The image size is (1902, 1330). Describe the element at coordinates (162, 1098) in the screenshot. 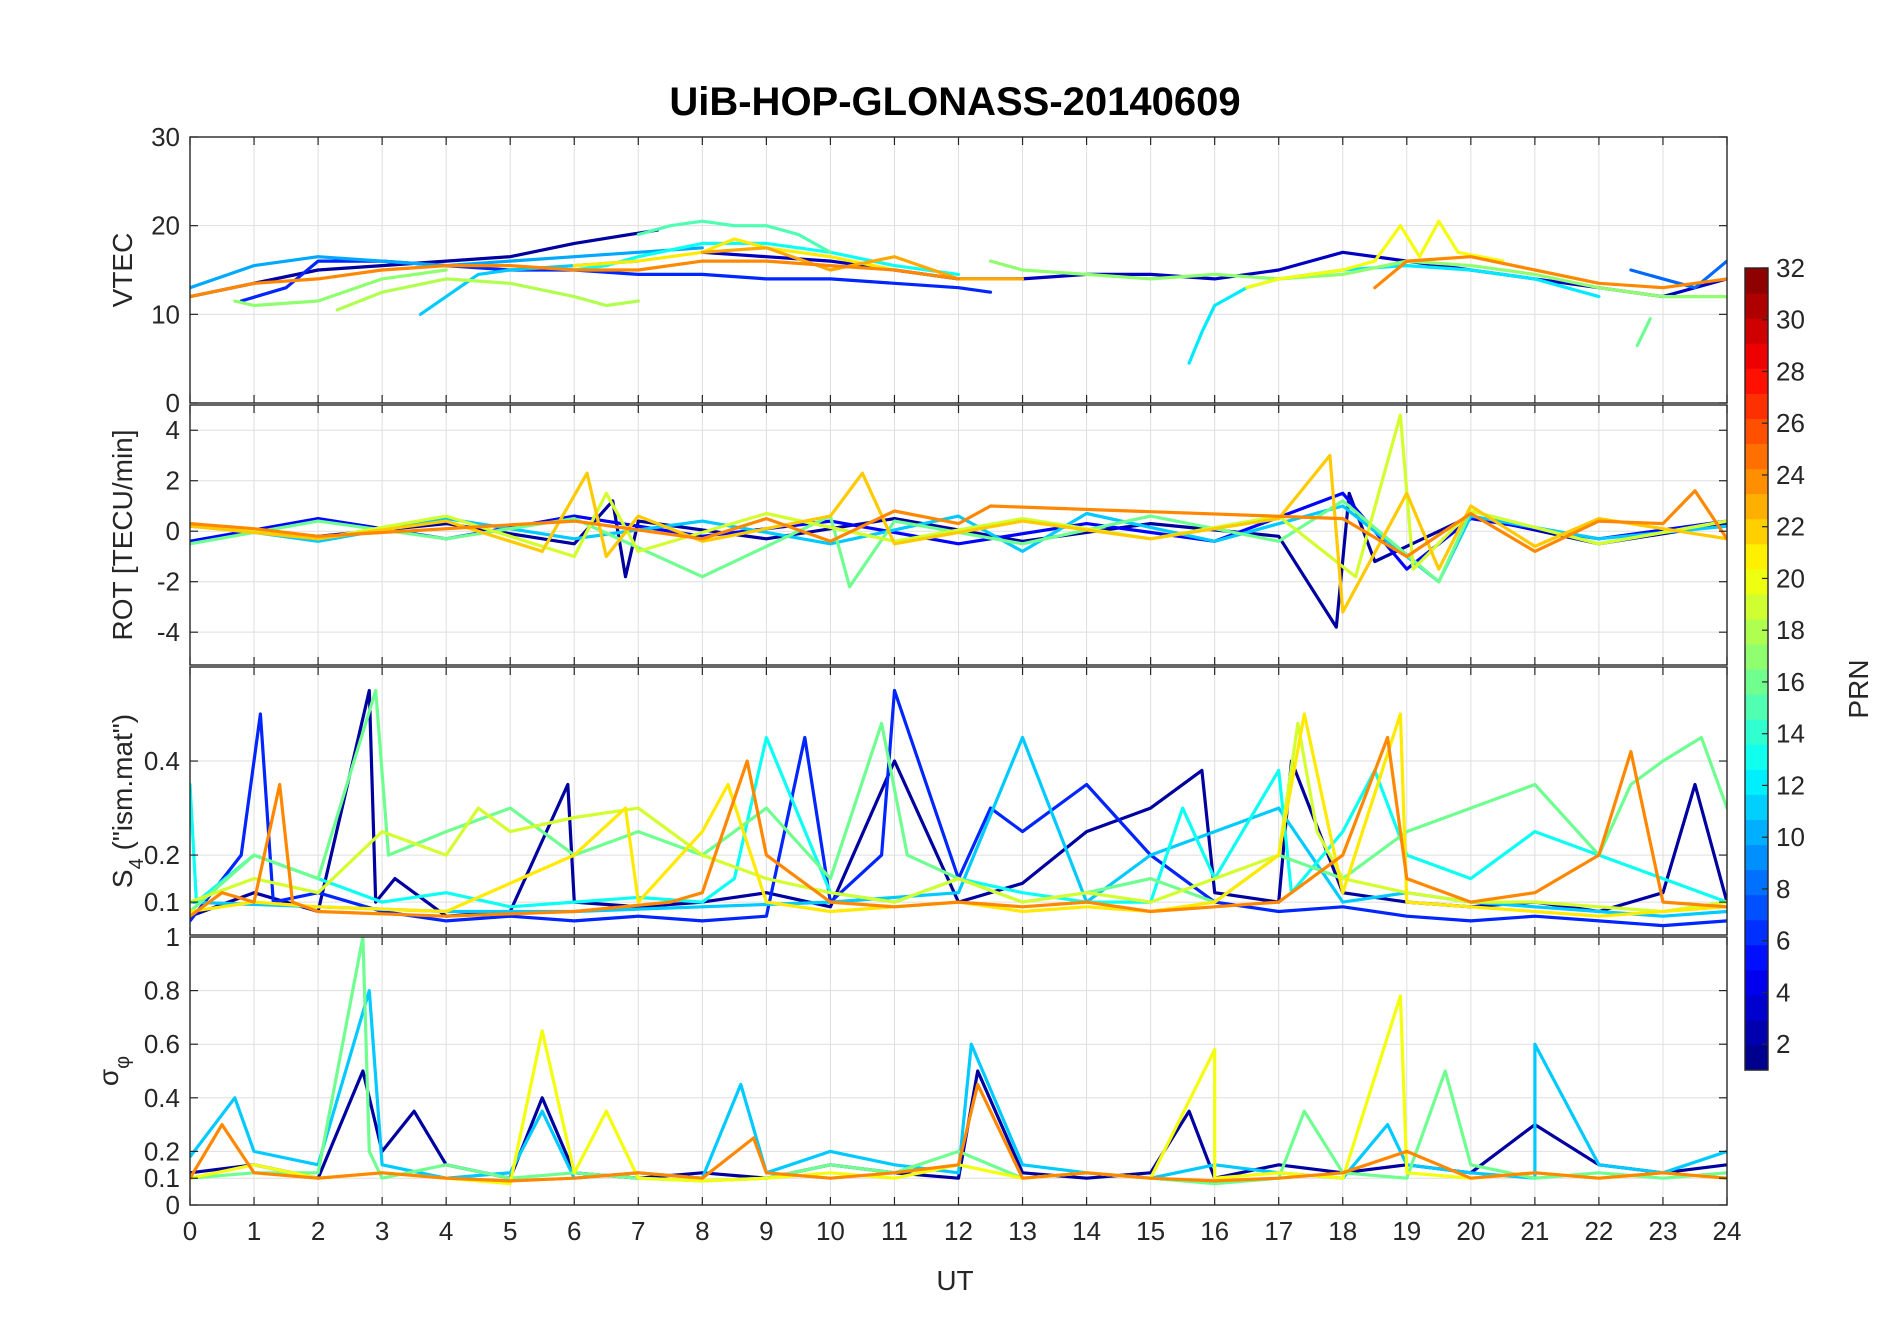

I see `y-tick-label: 0.4` at that location.